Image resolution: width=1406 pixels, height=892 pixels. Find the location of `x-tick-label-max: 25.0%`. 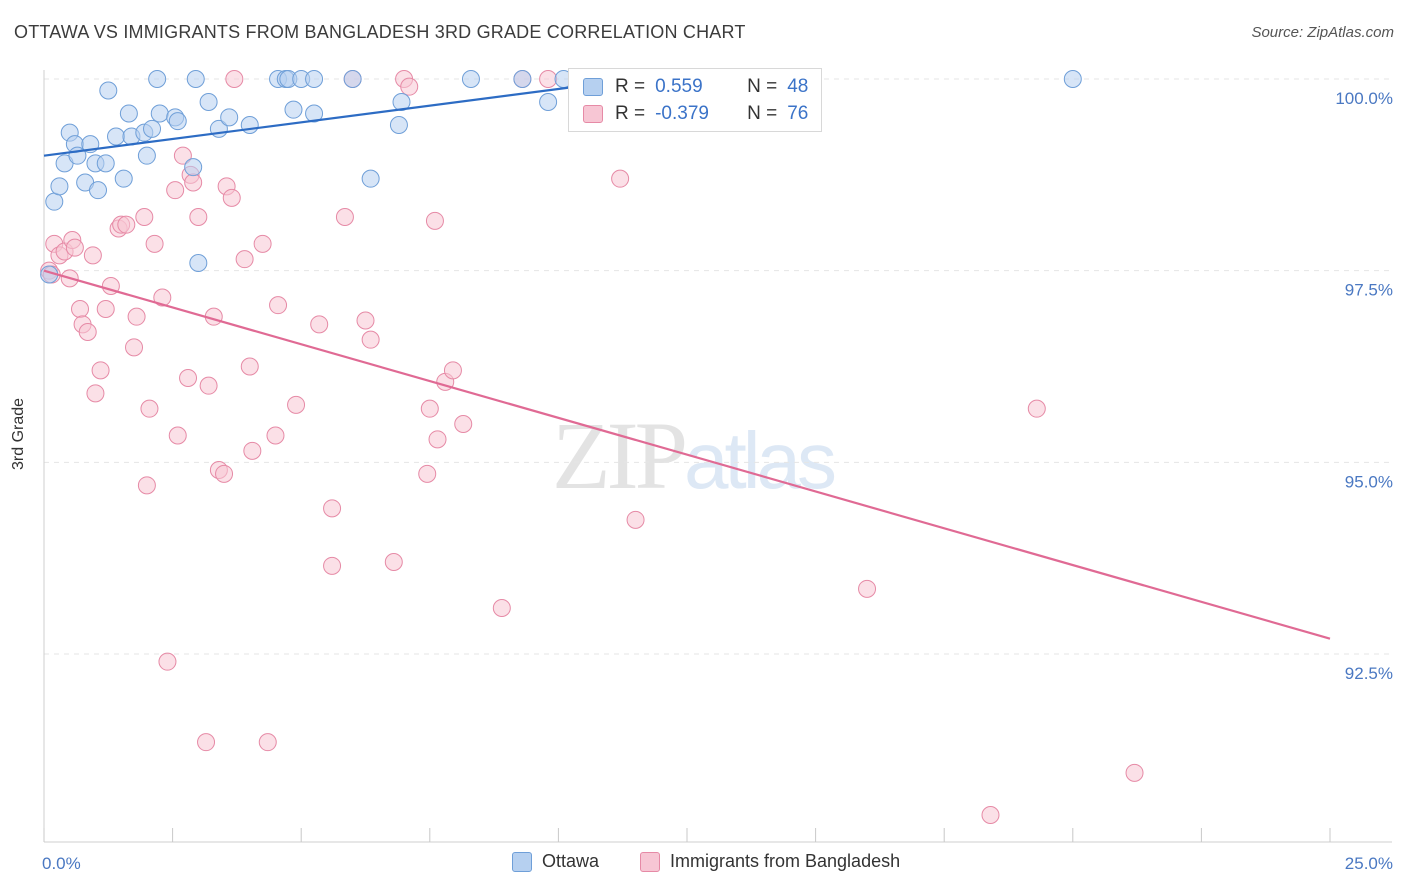

x-tick-label-max: 25.0% is located at coordinates (1369, 863).